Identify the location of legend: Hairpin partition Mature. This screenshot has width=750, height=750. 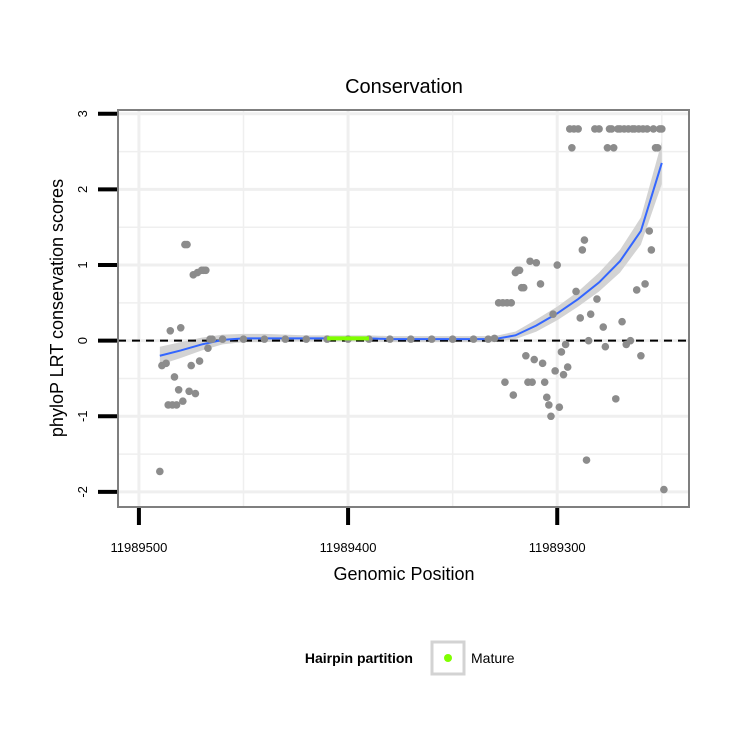
(410, 658).